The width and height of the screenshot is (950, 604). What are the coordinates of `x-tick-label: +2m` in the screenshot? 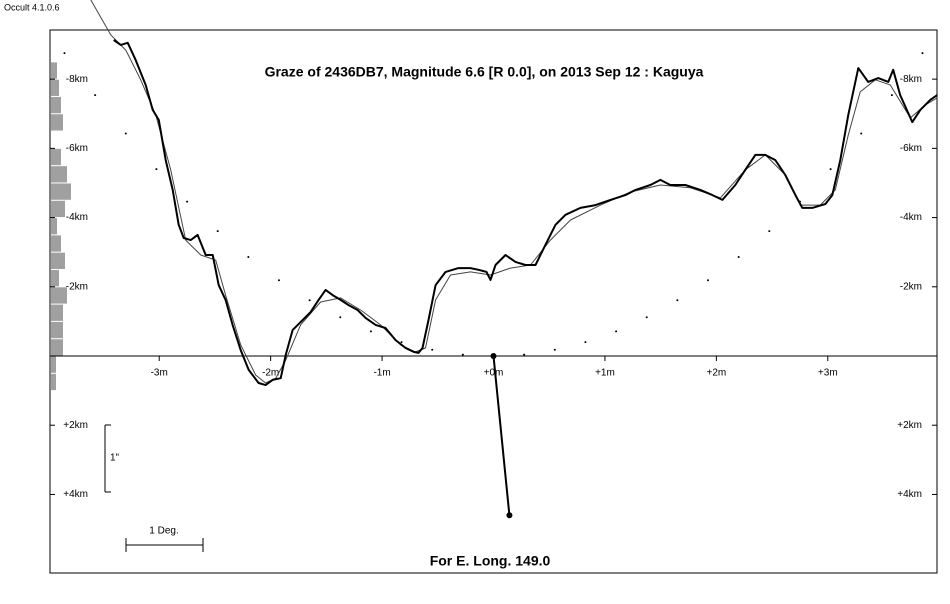 It's located at (716, 373).